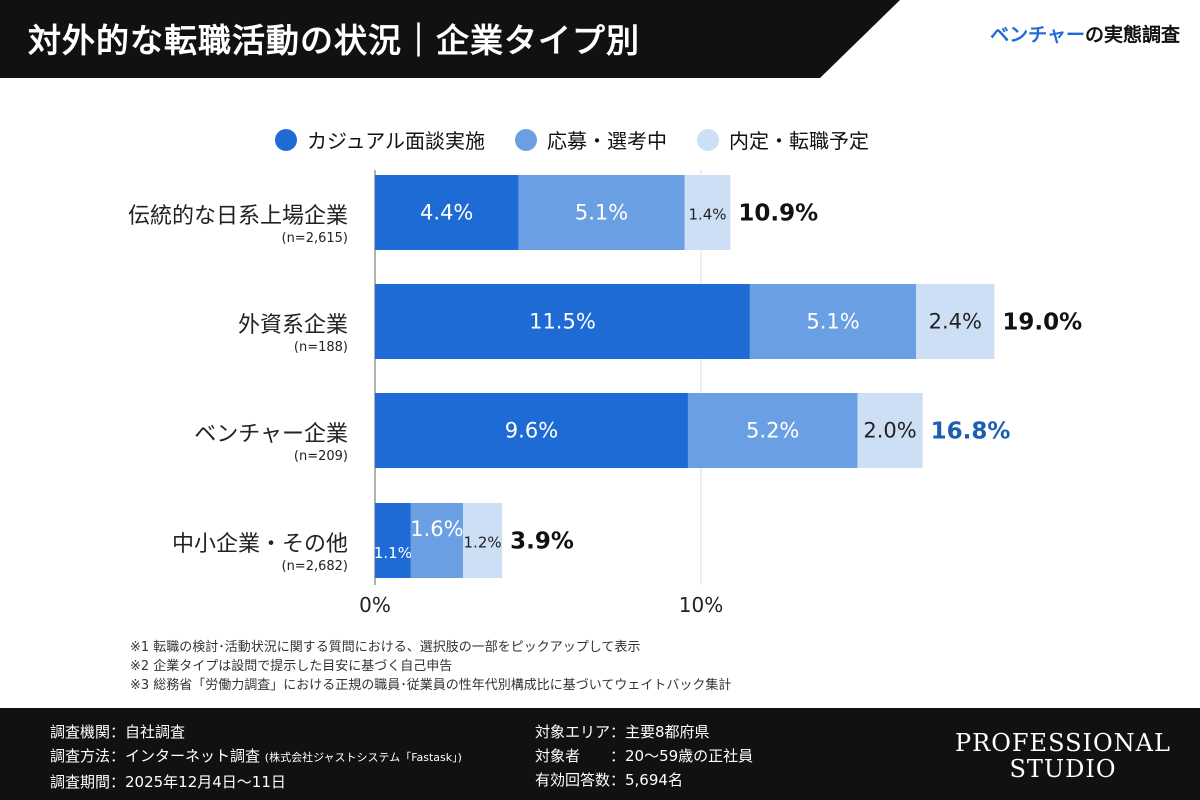  I want to click on brand-rest: の実態調査, so click(1132, 35).